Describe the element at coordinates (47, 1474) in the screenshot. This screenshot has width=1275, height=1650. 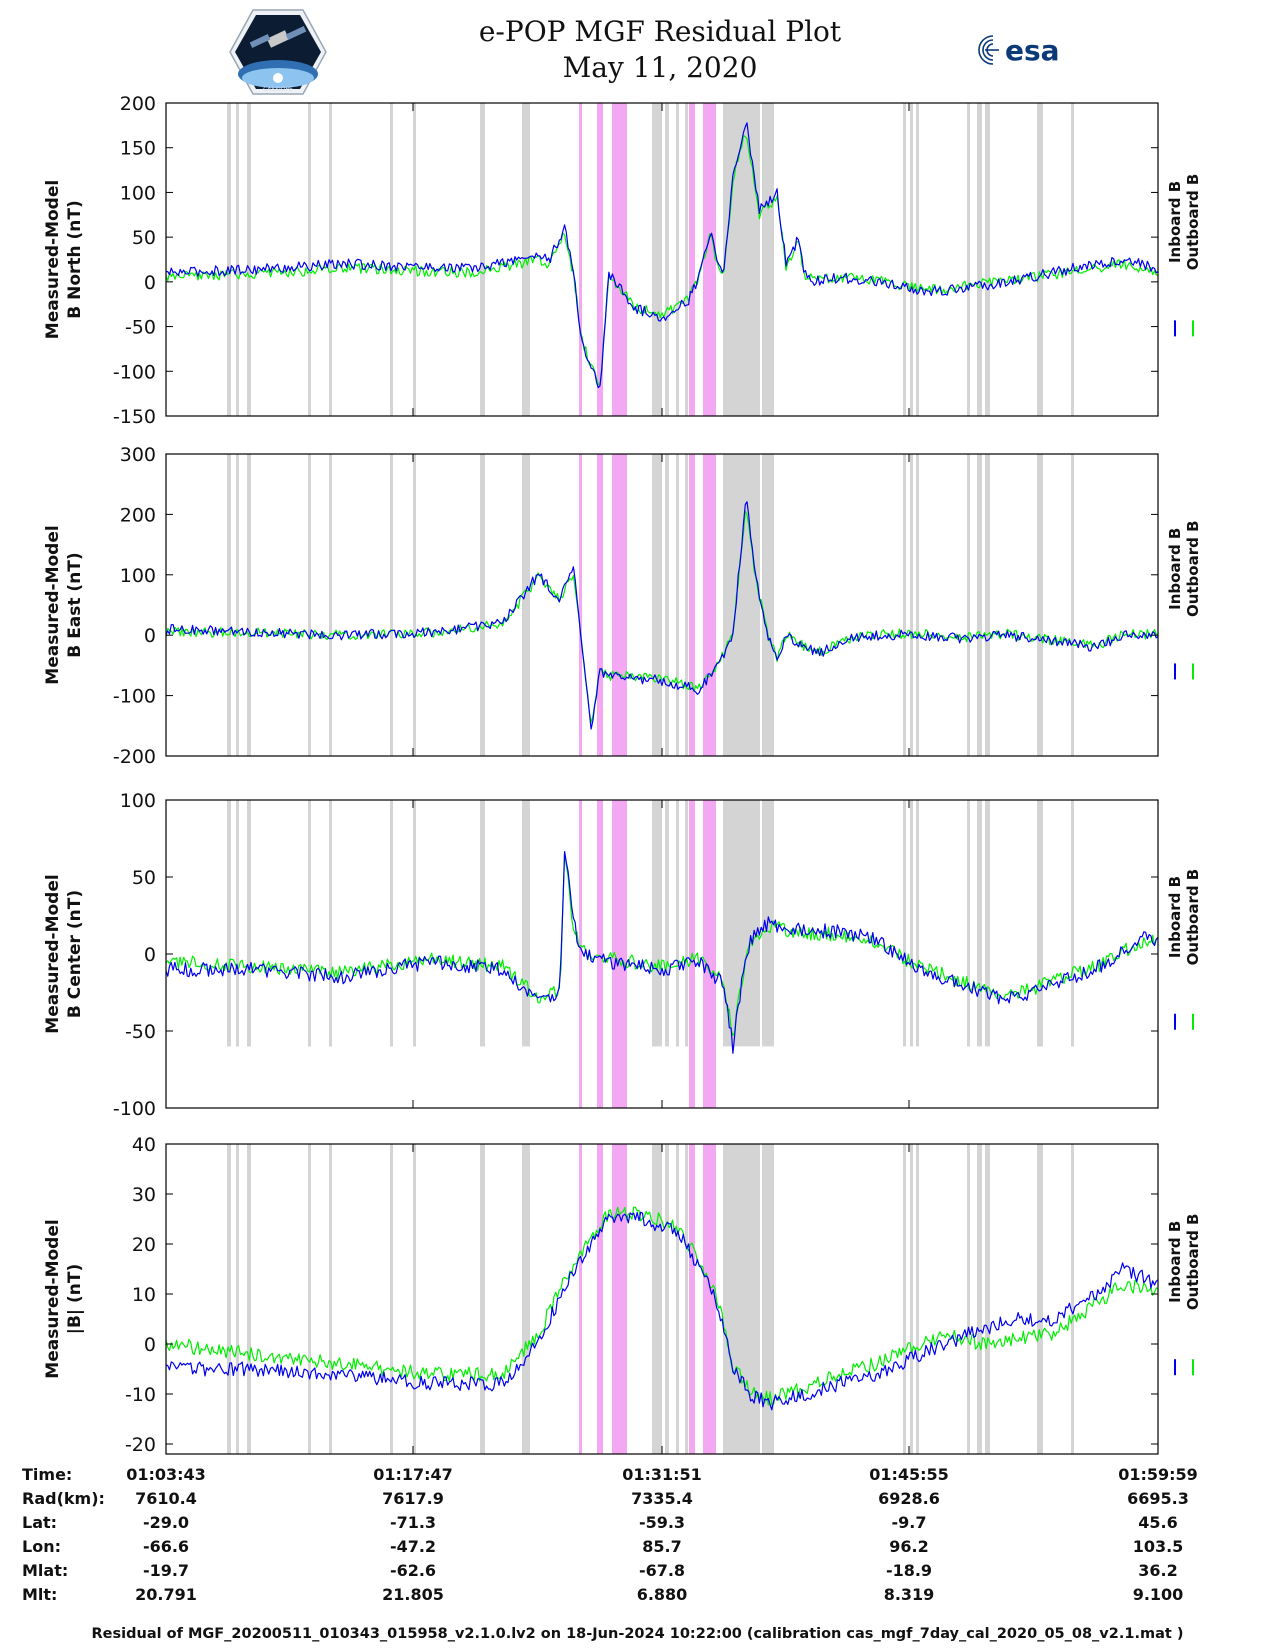
I see `orbit-info-row-label: Time:` at that location.